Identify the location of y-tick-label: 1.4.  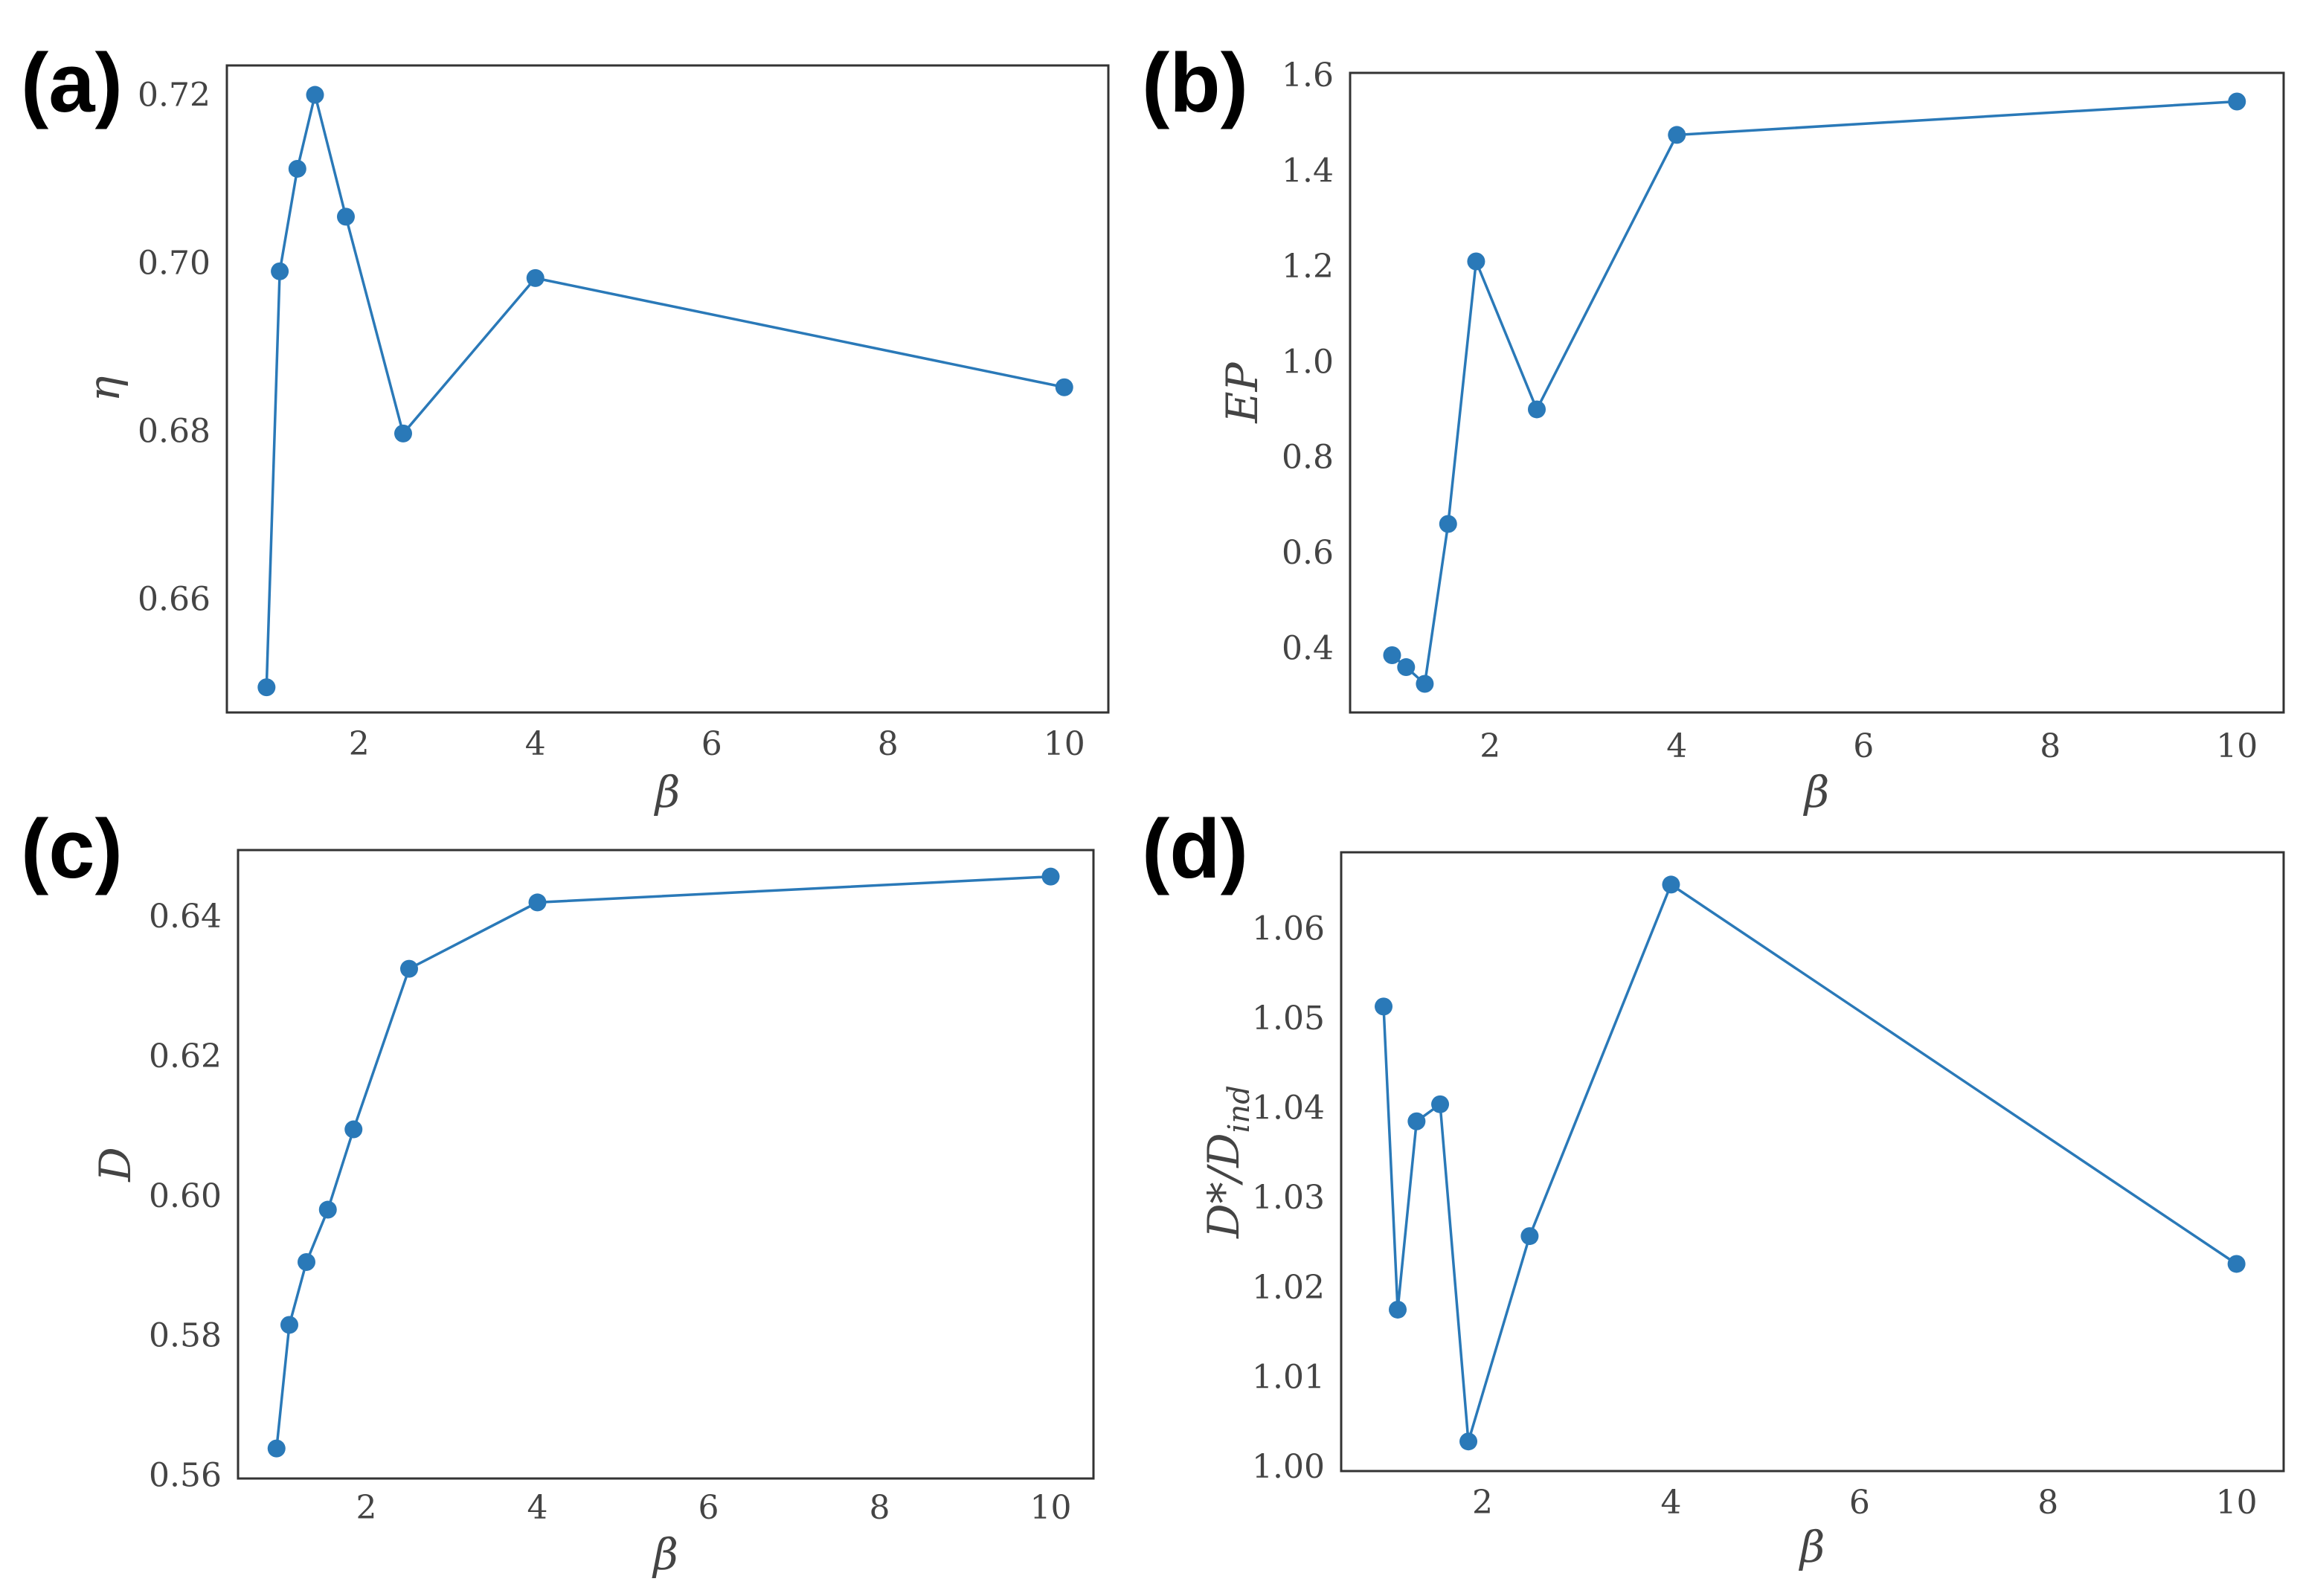
(1308, 171).